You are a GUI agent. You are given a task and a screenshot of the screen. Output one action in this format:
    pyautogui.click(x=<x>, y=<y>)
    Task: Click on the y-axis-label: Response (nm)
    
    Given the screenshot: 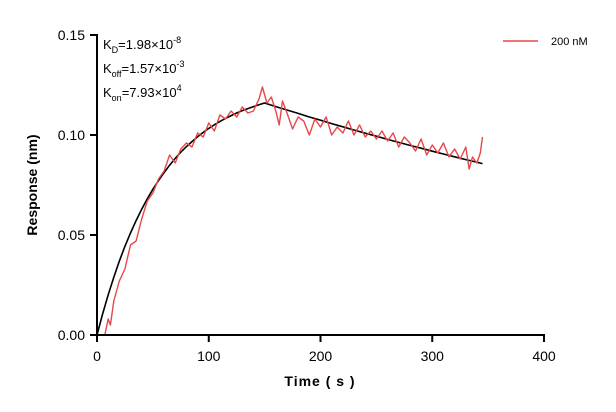 What is the action you would take?
    pyautogui.click(x=32, y=184)
    